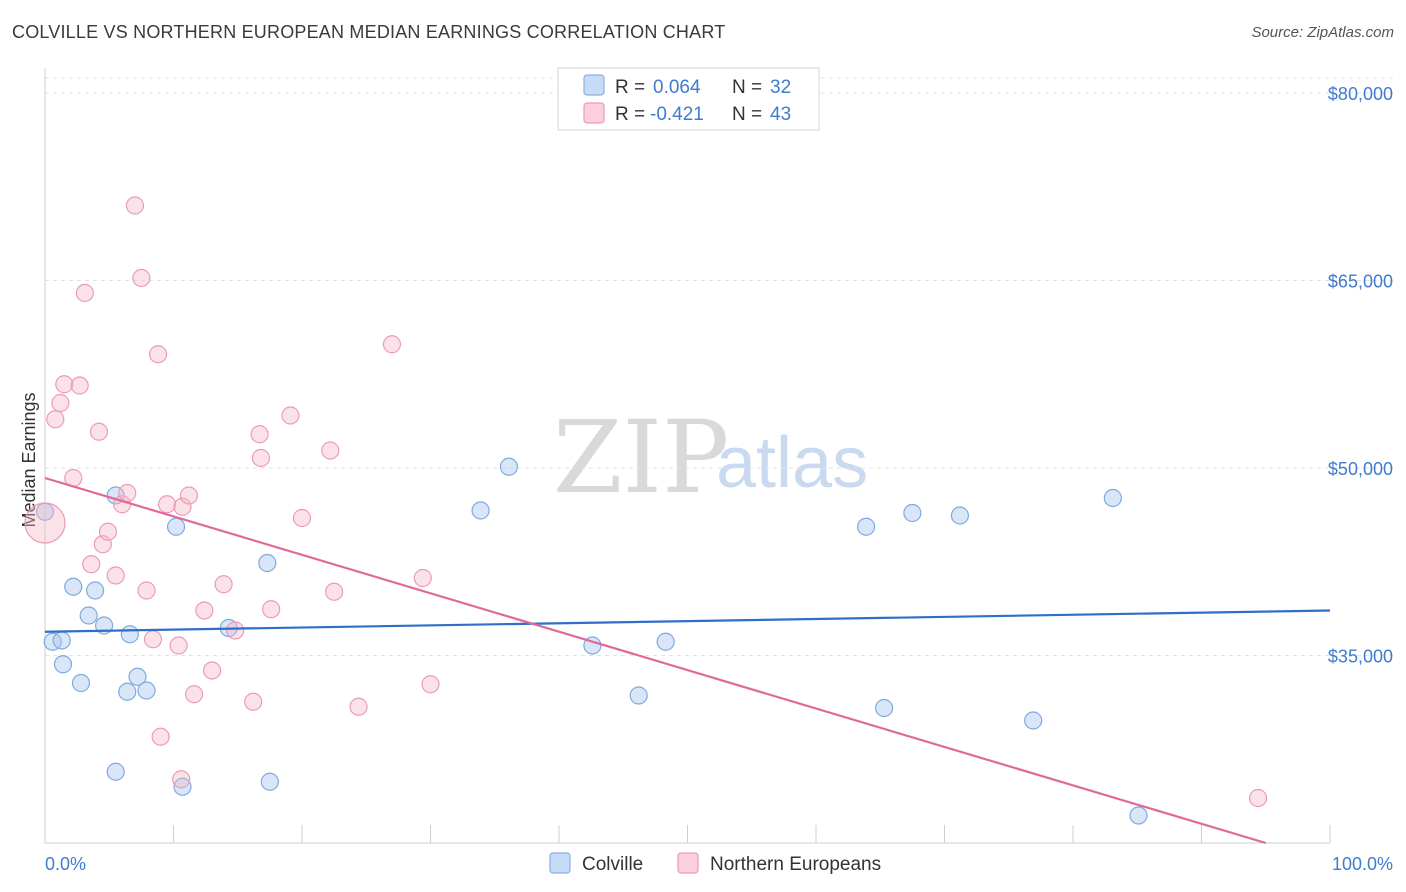 The height and width of the screenshot is (892, 1406). I want to click on legend-swatch-colville, so click(594, 85).